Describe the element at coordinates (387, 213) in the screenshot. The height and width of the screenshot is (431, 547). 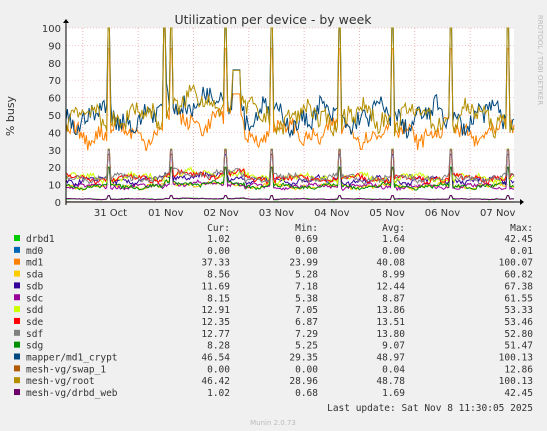
I see `x-tick-label: 05 Nov` at that location.